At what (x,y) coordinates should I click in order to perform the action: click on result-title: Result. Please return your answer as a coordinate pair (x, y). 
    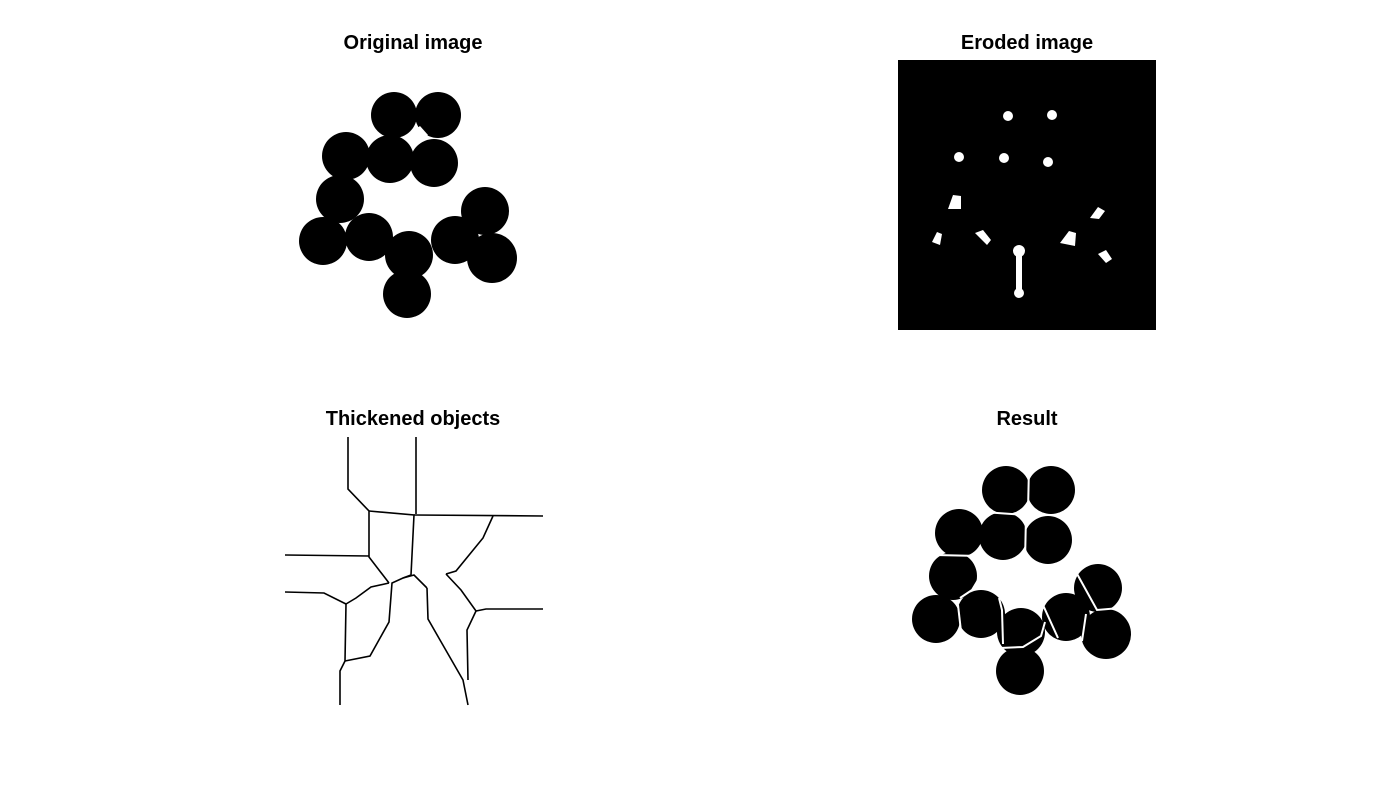
    Looking at the image, I should click on (1027, 419).